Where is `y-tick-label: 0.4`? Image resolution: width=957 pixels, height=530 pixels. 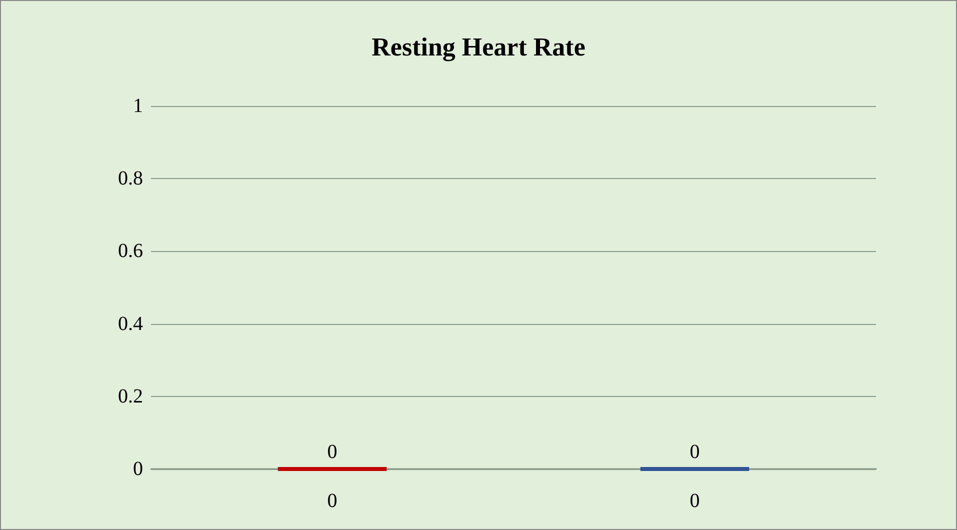
y-tick-label: 0.4 is located at coordinates (130, 323).